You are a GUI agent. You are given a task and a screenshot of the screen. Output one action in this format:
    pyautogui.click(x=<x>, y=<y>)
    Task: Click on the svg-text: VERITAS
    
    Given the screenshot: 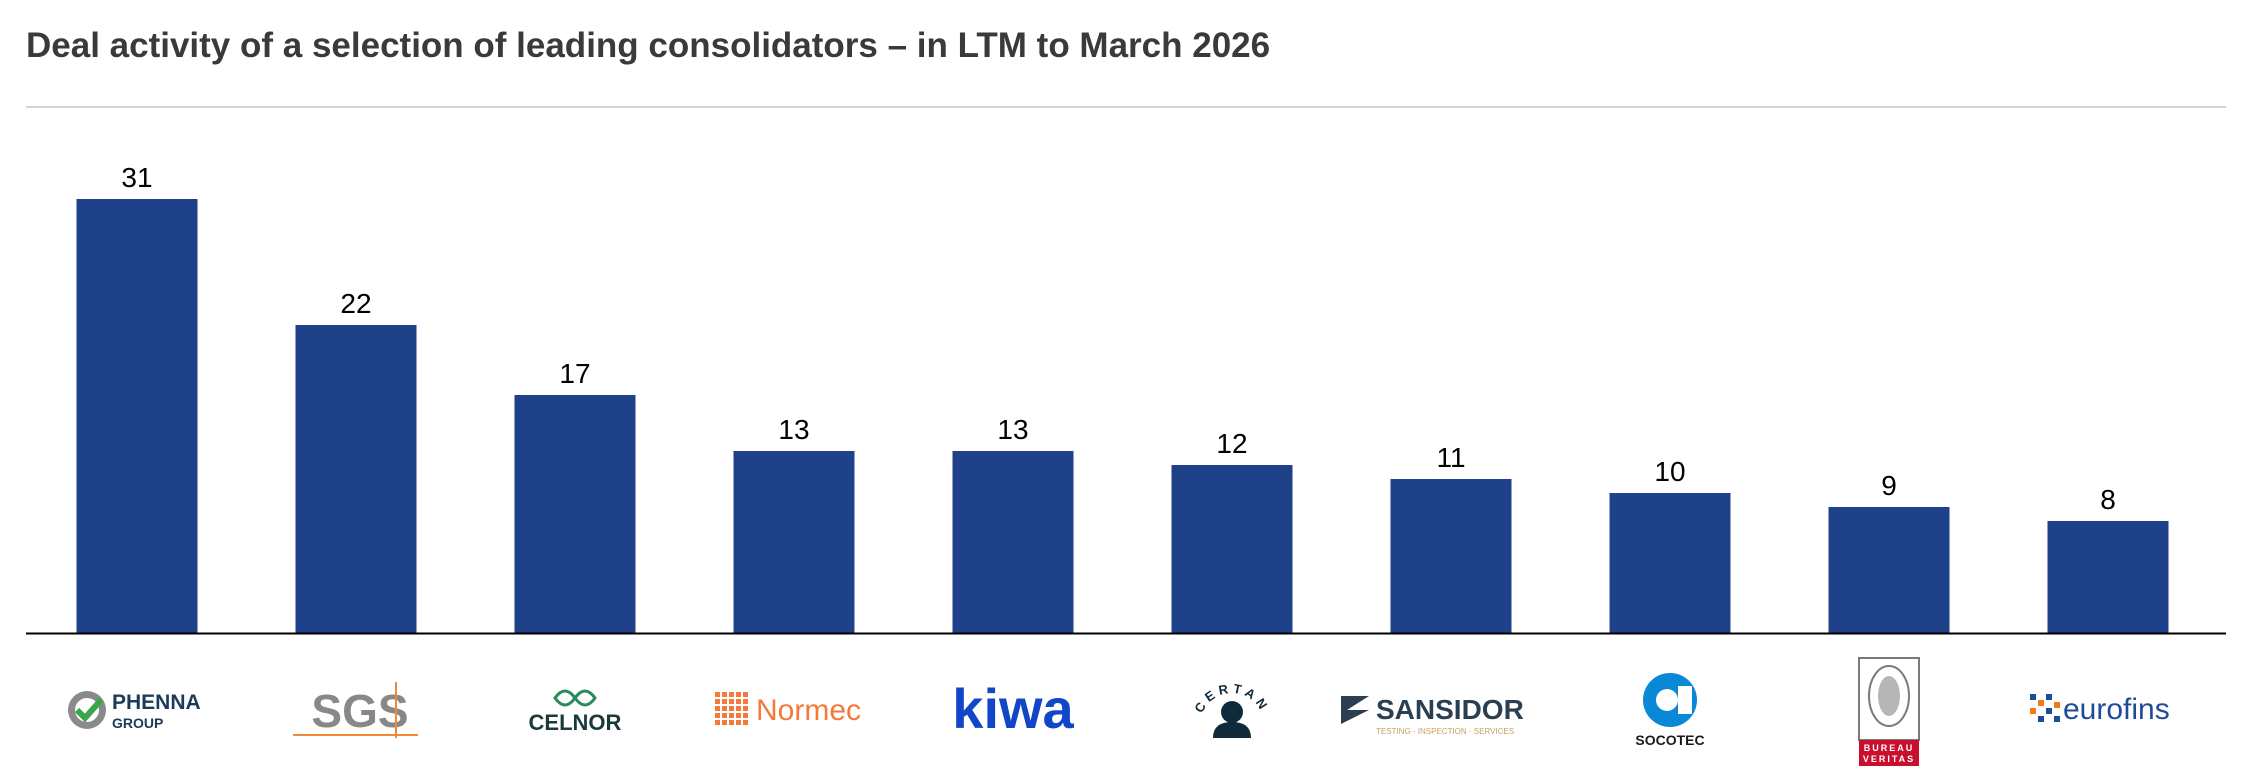 What is the action you would take?
    pyautogui.click(x=1889, y=759)
    